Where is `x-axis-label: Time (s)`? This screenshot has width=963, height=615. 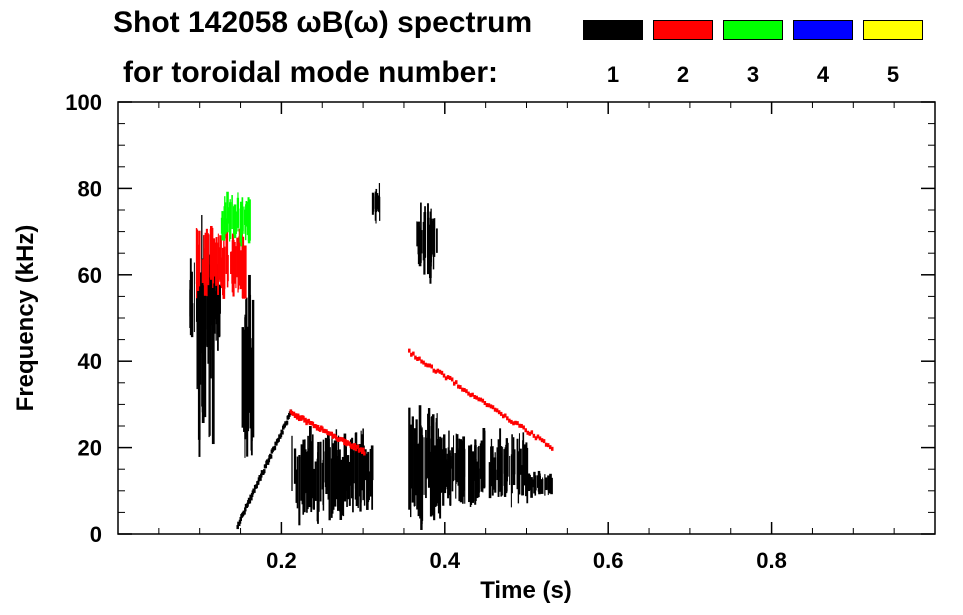
x-axis-label: Time (s) is located at coordinates (526, 590).